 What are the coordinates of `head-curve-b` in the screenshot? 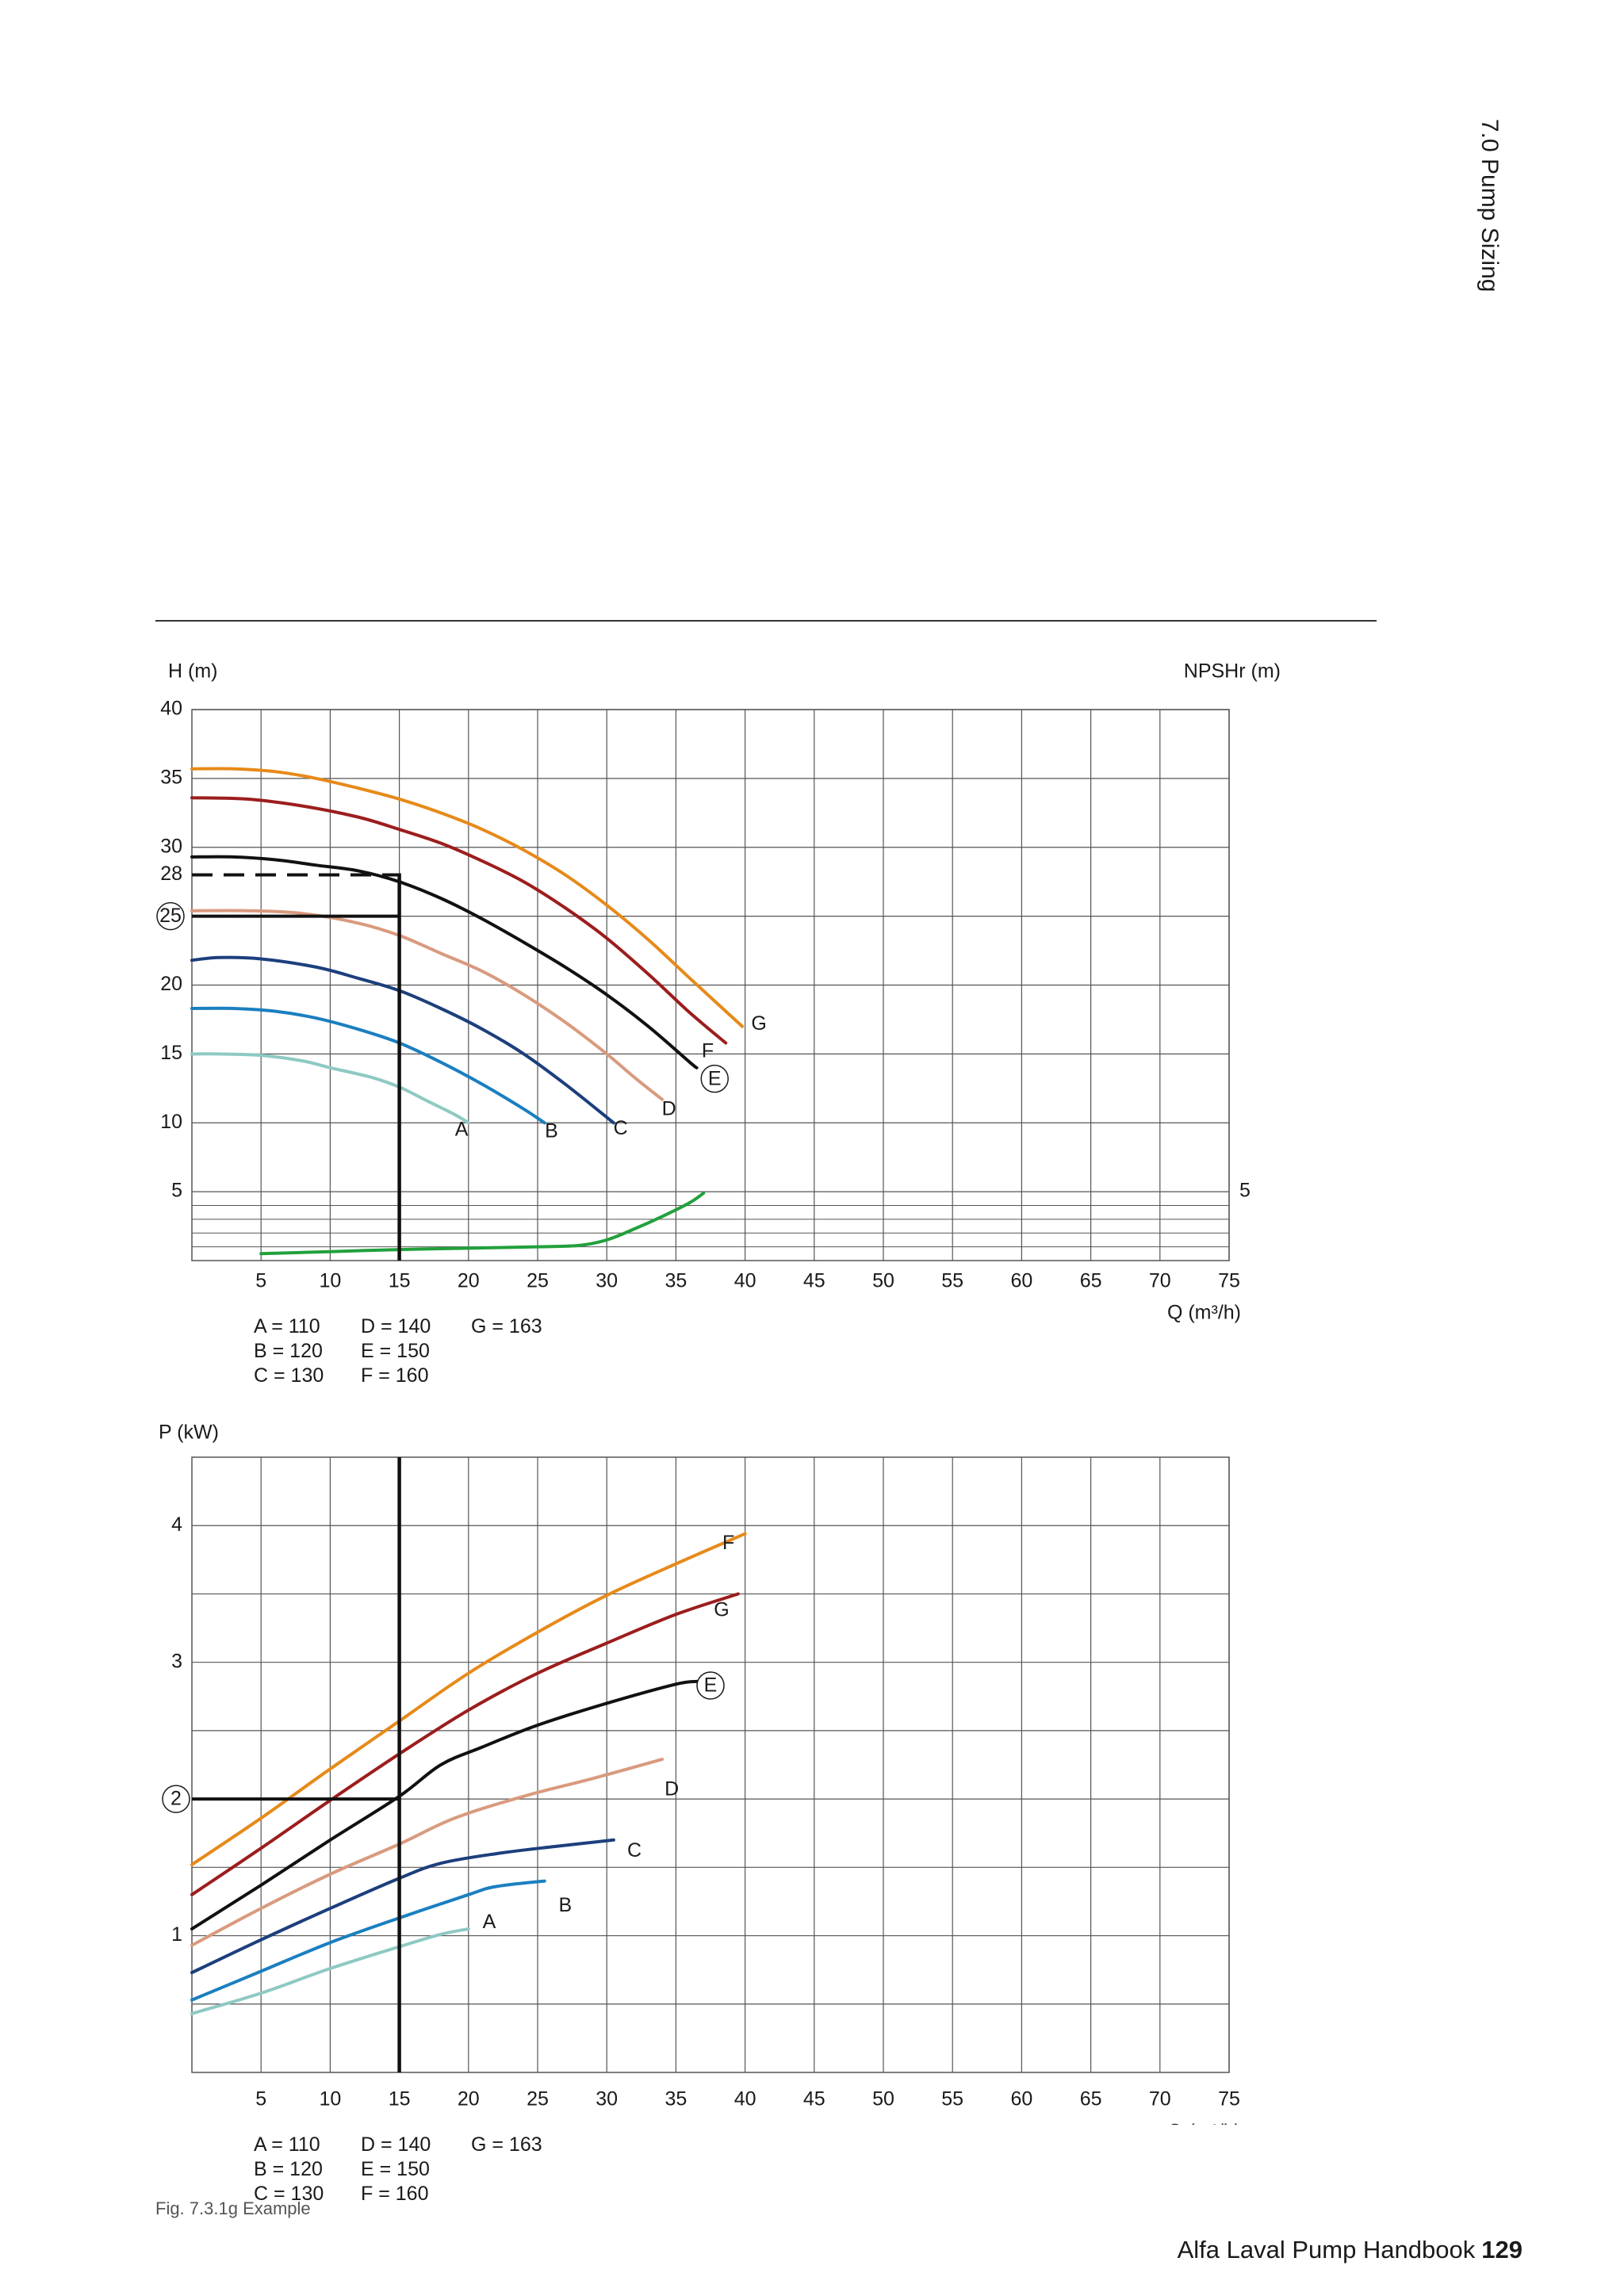 It's located at (368, 1066).